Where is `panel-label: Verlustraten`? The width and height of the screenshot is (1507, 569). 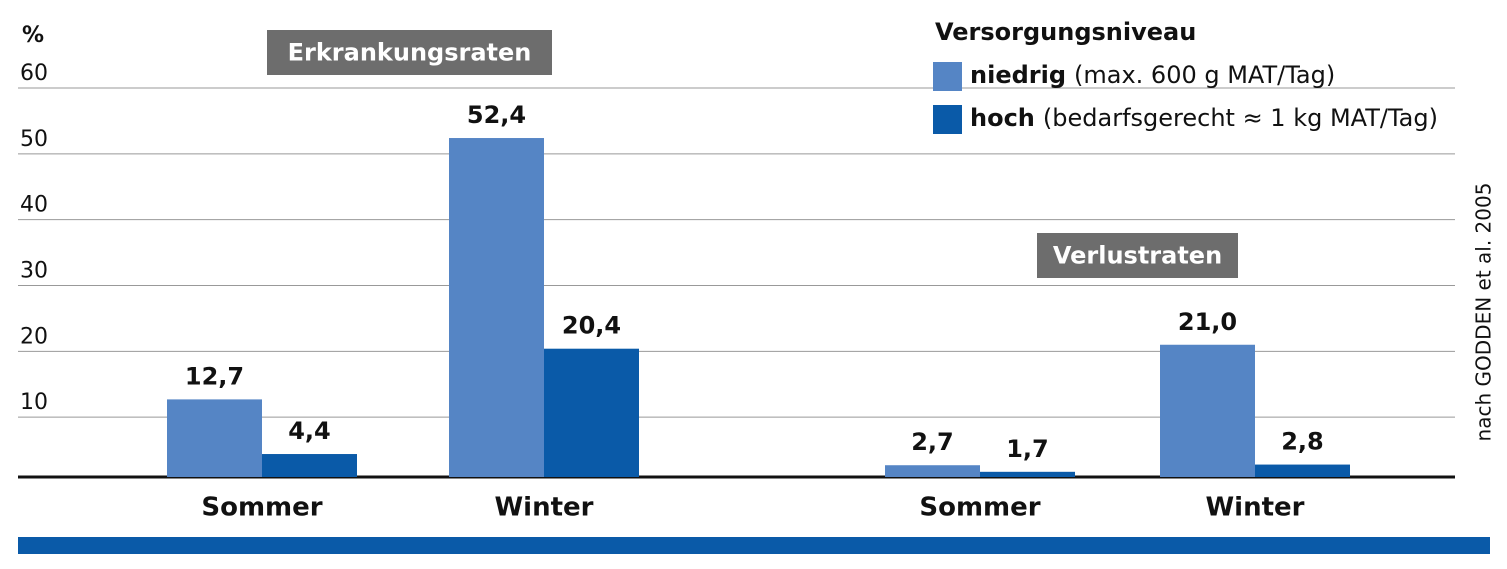 panel-label: Verlustraten is located at coordinates (1137, 256).